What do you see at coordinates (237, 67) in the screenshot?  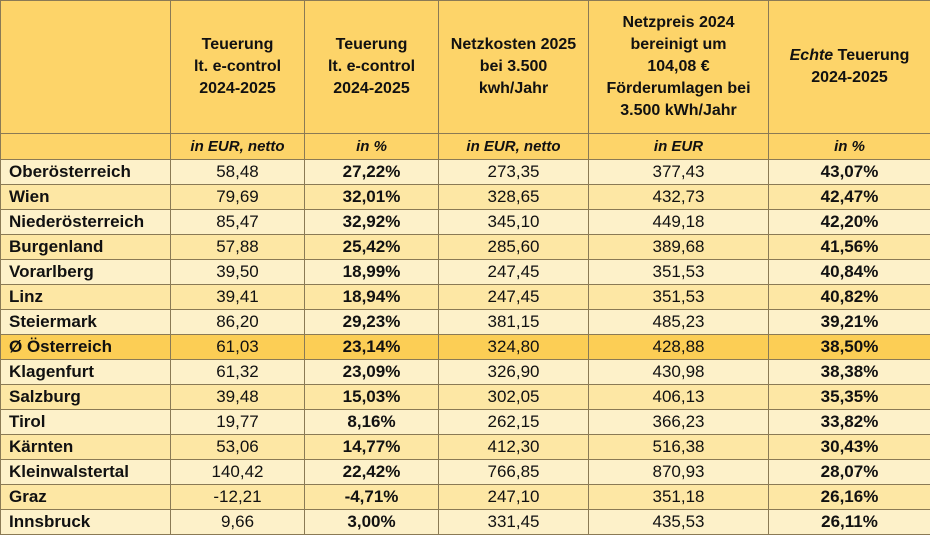 I see `header-teuerung-eur: Teuerung lt. e-control 2024-2025` at bounding box center [237, 67].